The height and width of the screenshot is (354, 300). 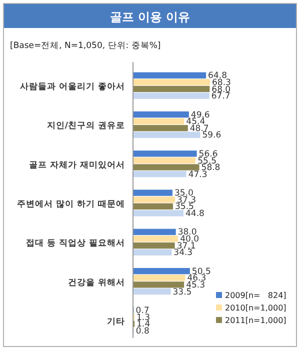 I want to click on chart-subtitle: [Base=전체, N=1,050, 단위: 중복%], so click(x=85, y=46).